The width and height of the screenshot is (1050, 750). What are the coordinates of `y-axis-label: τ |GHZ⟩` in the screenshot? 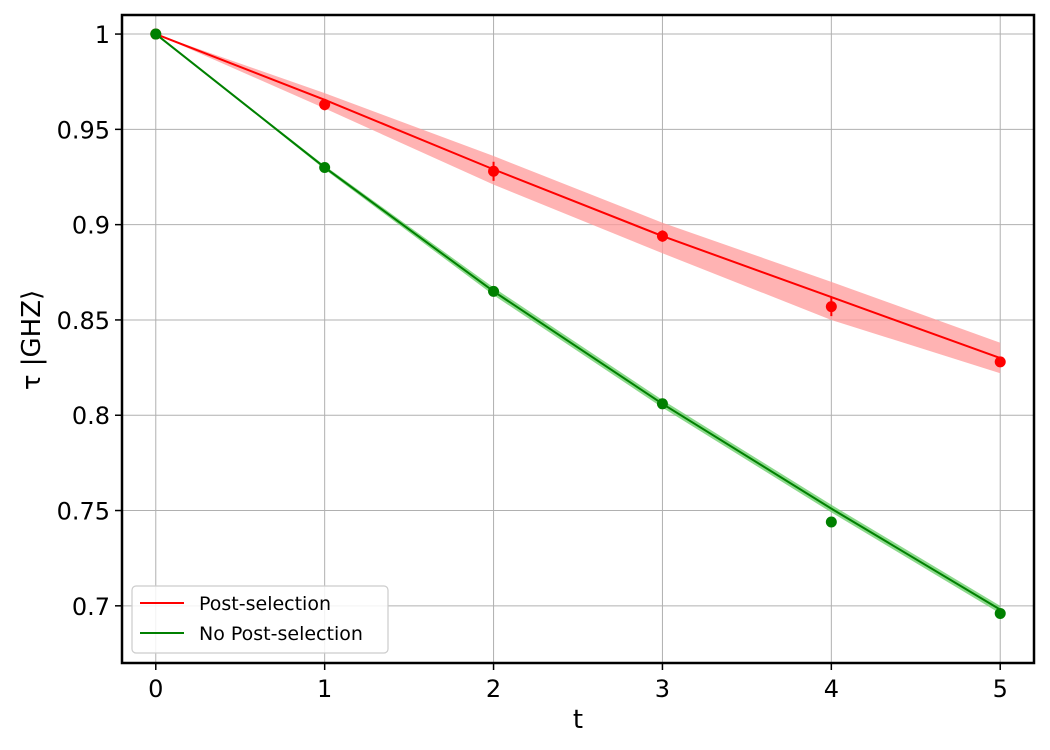 It's located at (32, 340).